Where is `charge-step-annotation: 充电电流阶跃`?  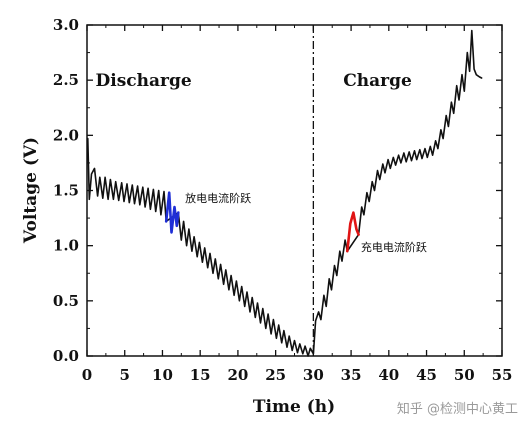
charge-step-annotation: 充电电流阶跃 is located at coordinates (394, 247).